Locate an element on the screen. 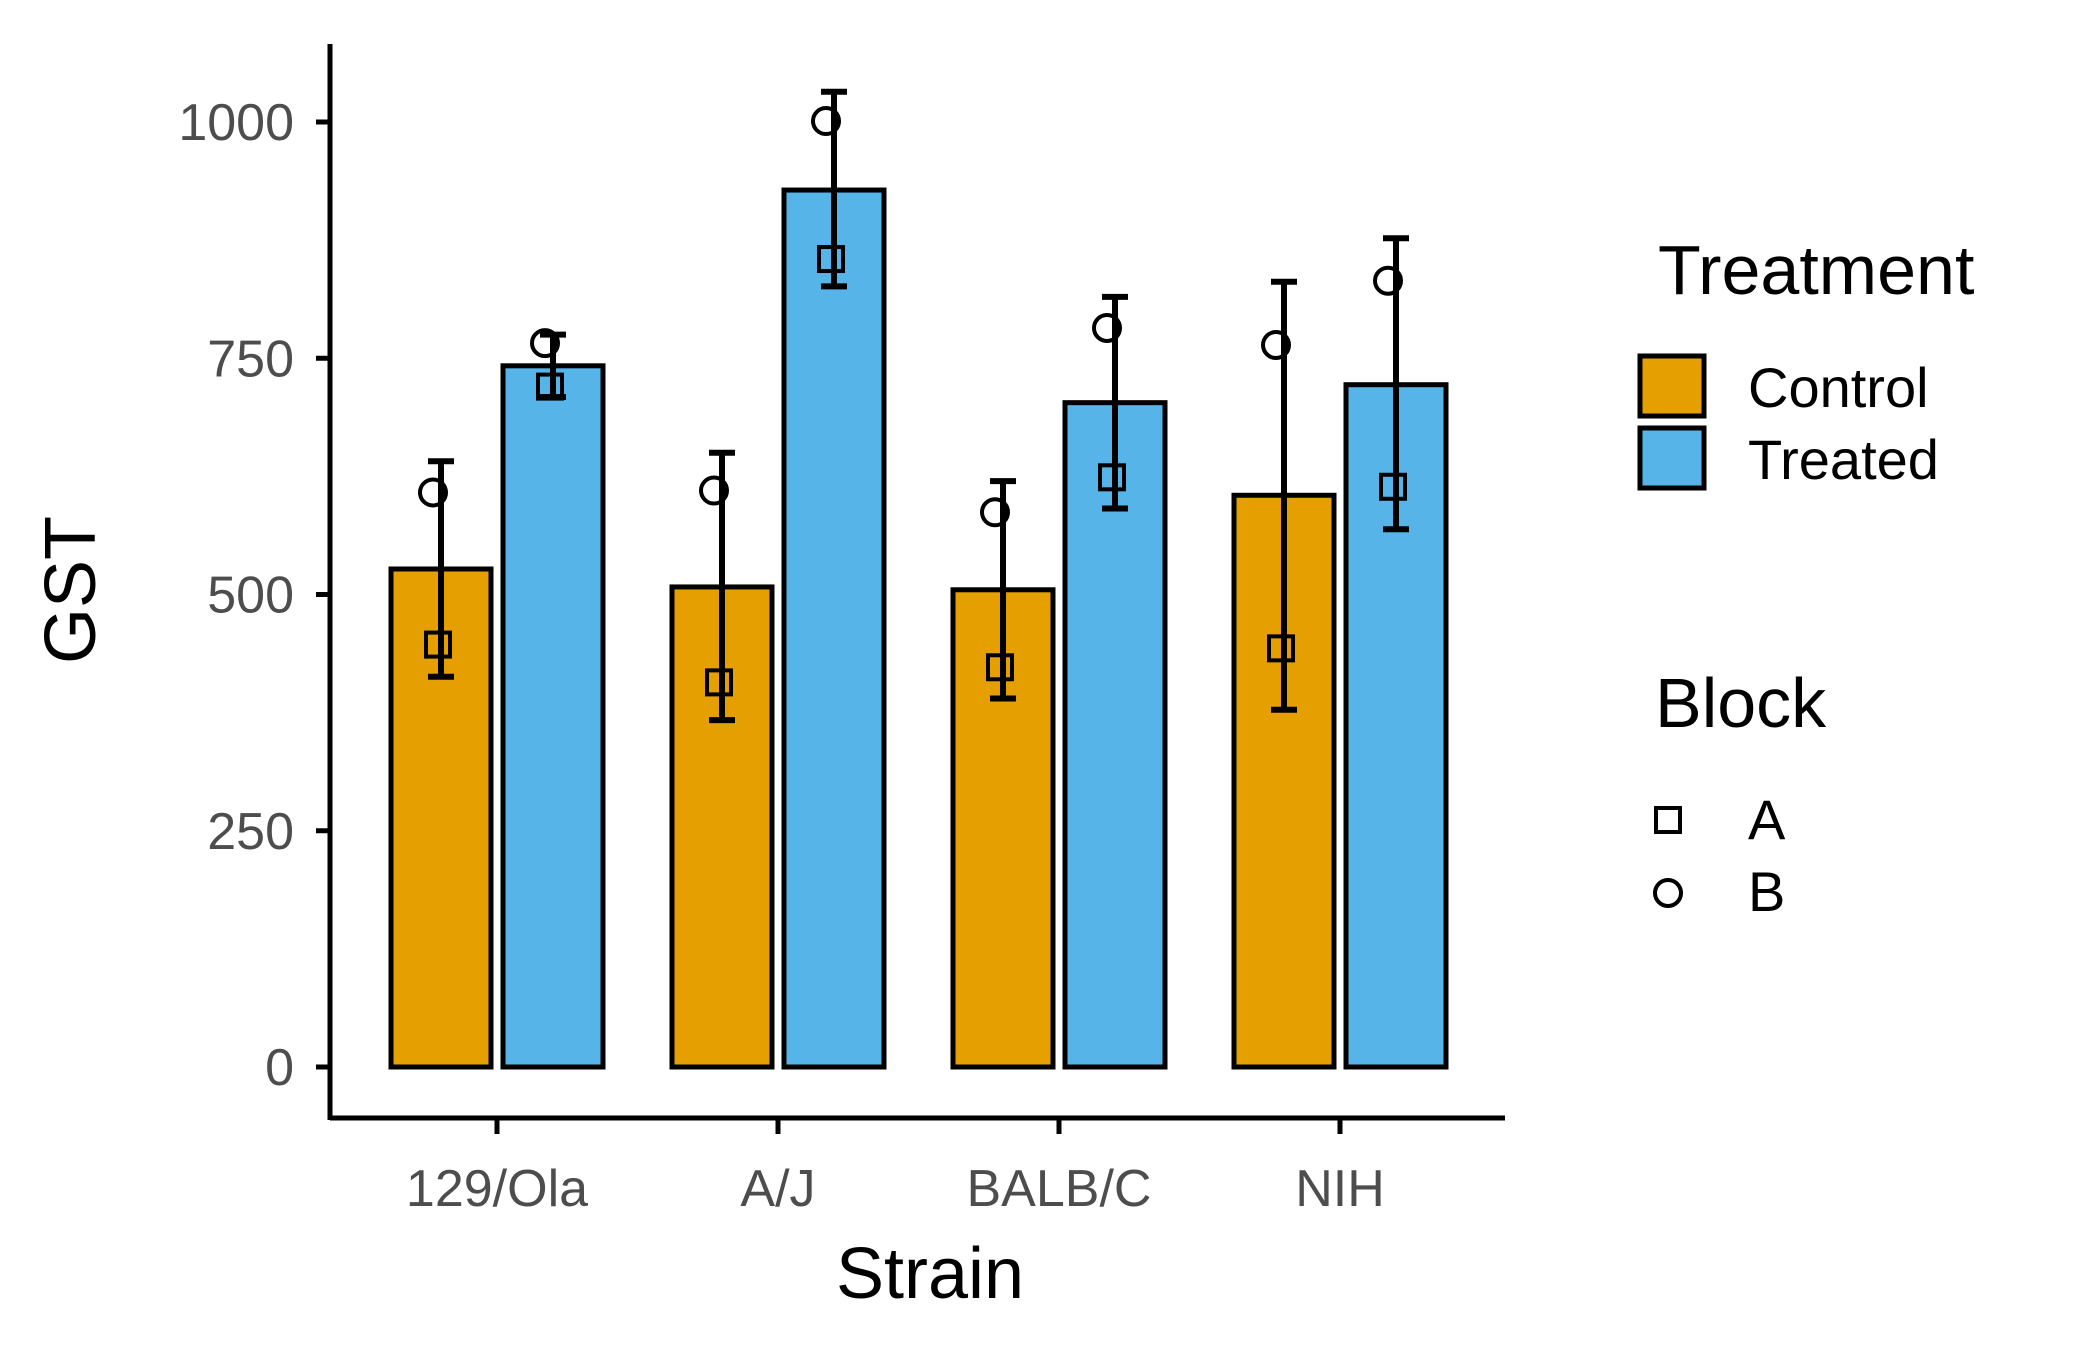  y-tick-label: 1000 is located at coordinates (236, 123).